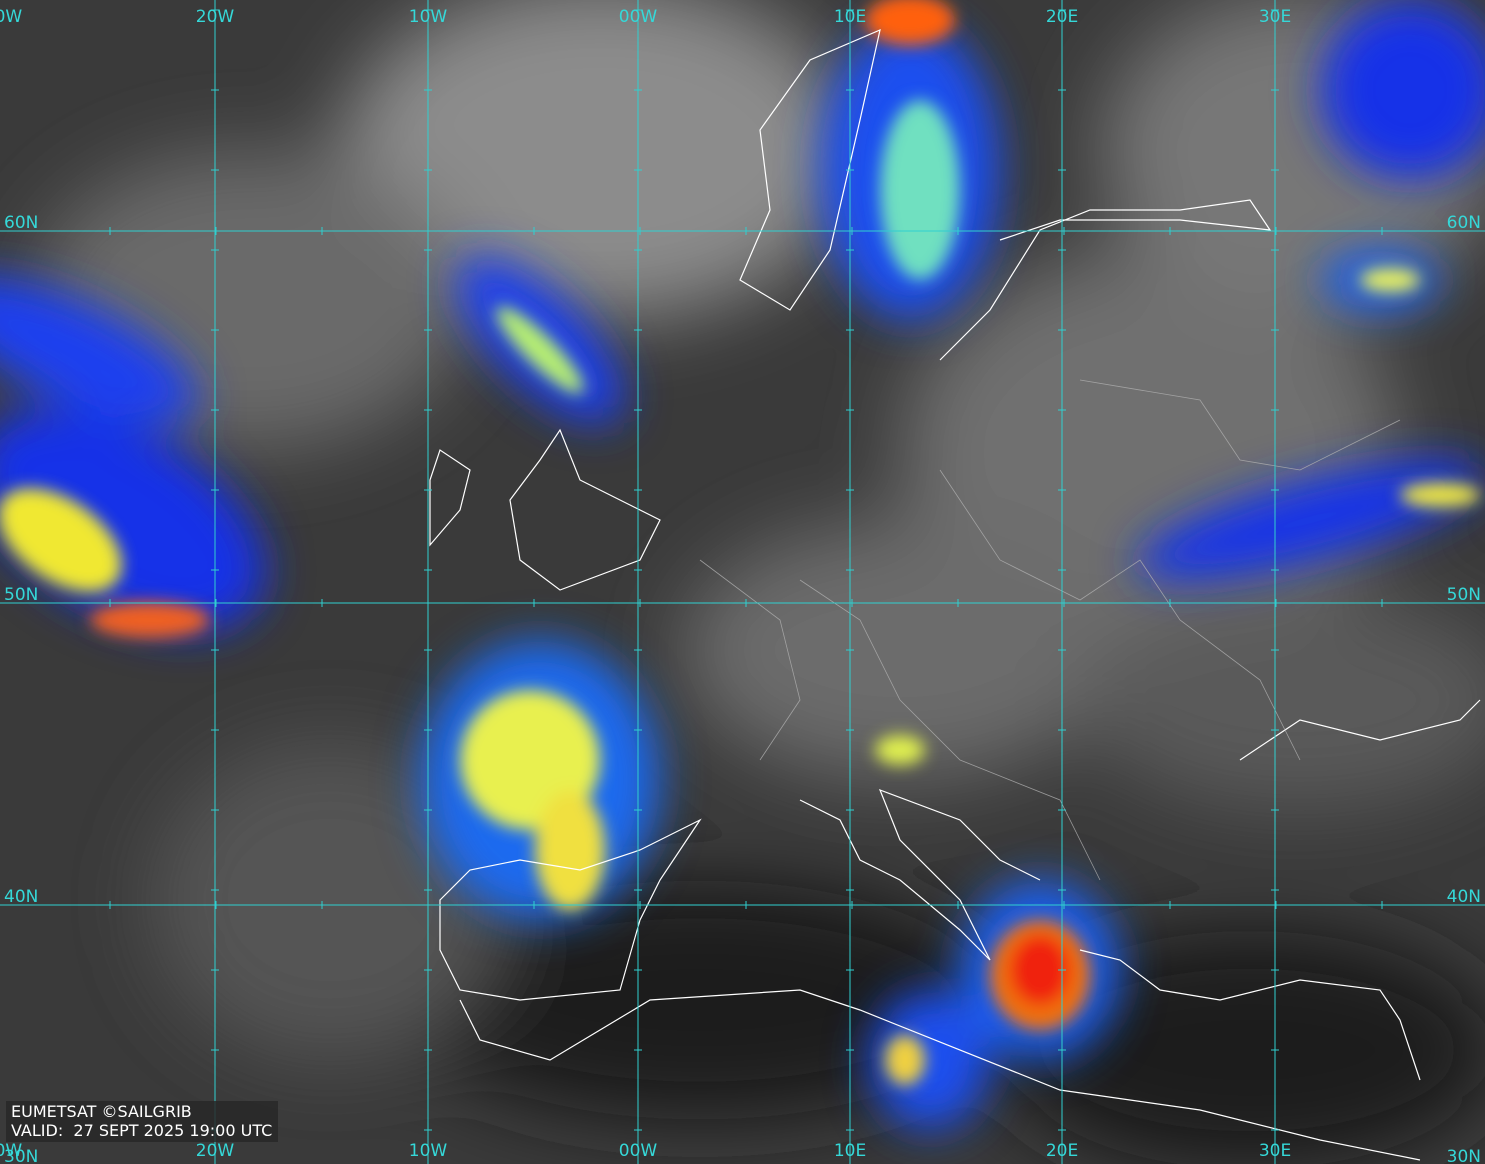 The height and width of the screenshot is (1164, 1485). I want to click on latitude-label-left: 30N, so click(21, 1155).